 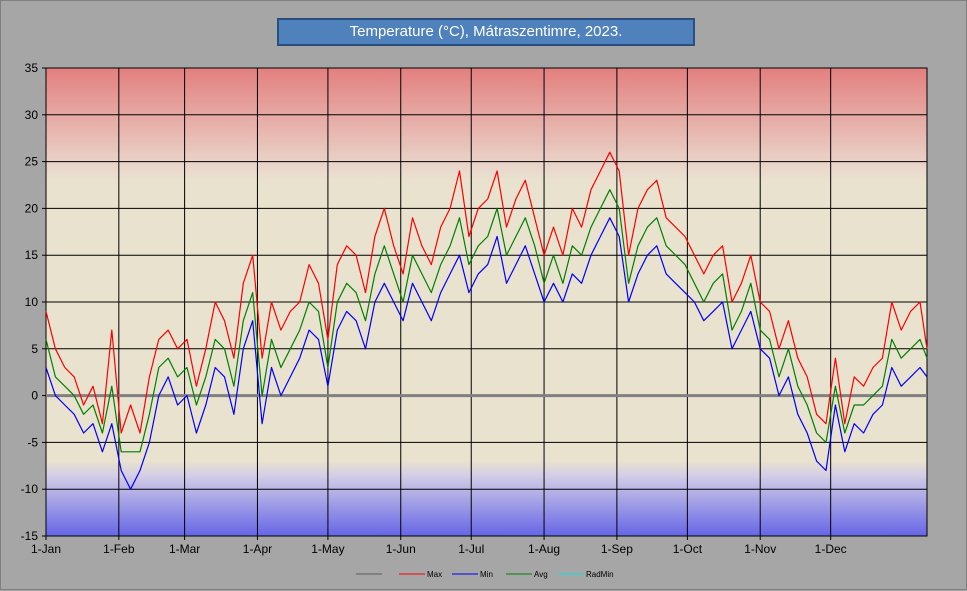 What do you see at coordinates (760, 549) in the screenshot?
I see `x-tick-label: 1-Nov` at bounding box center [760, 549].